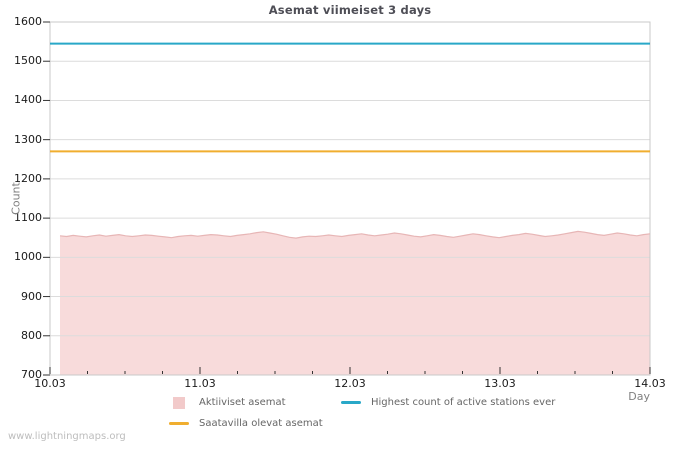  I want to click on legend-item: Highest count of active stations ever, so click(447, 402).